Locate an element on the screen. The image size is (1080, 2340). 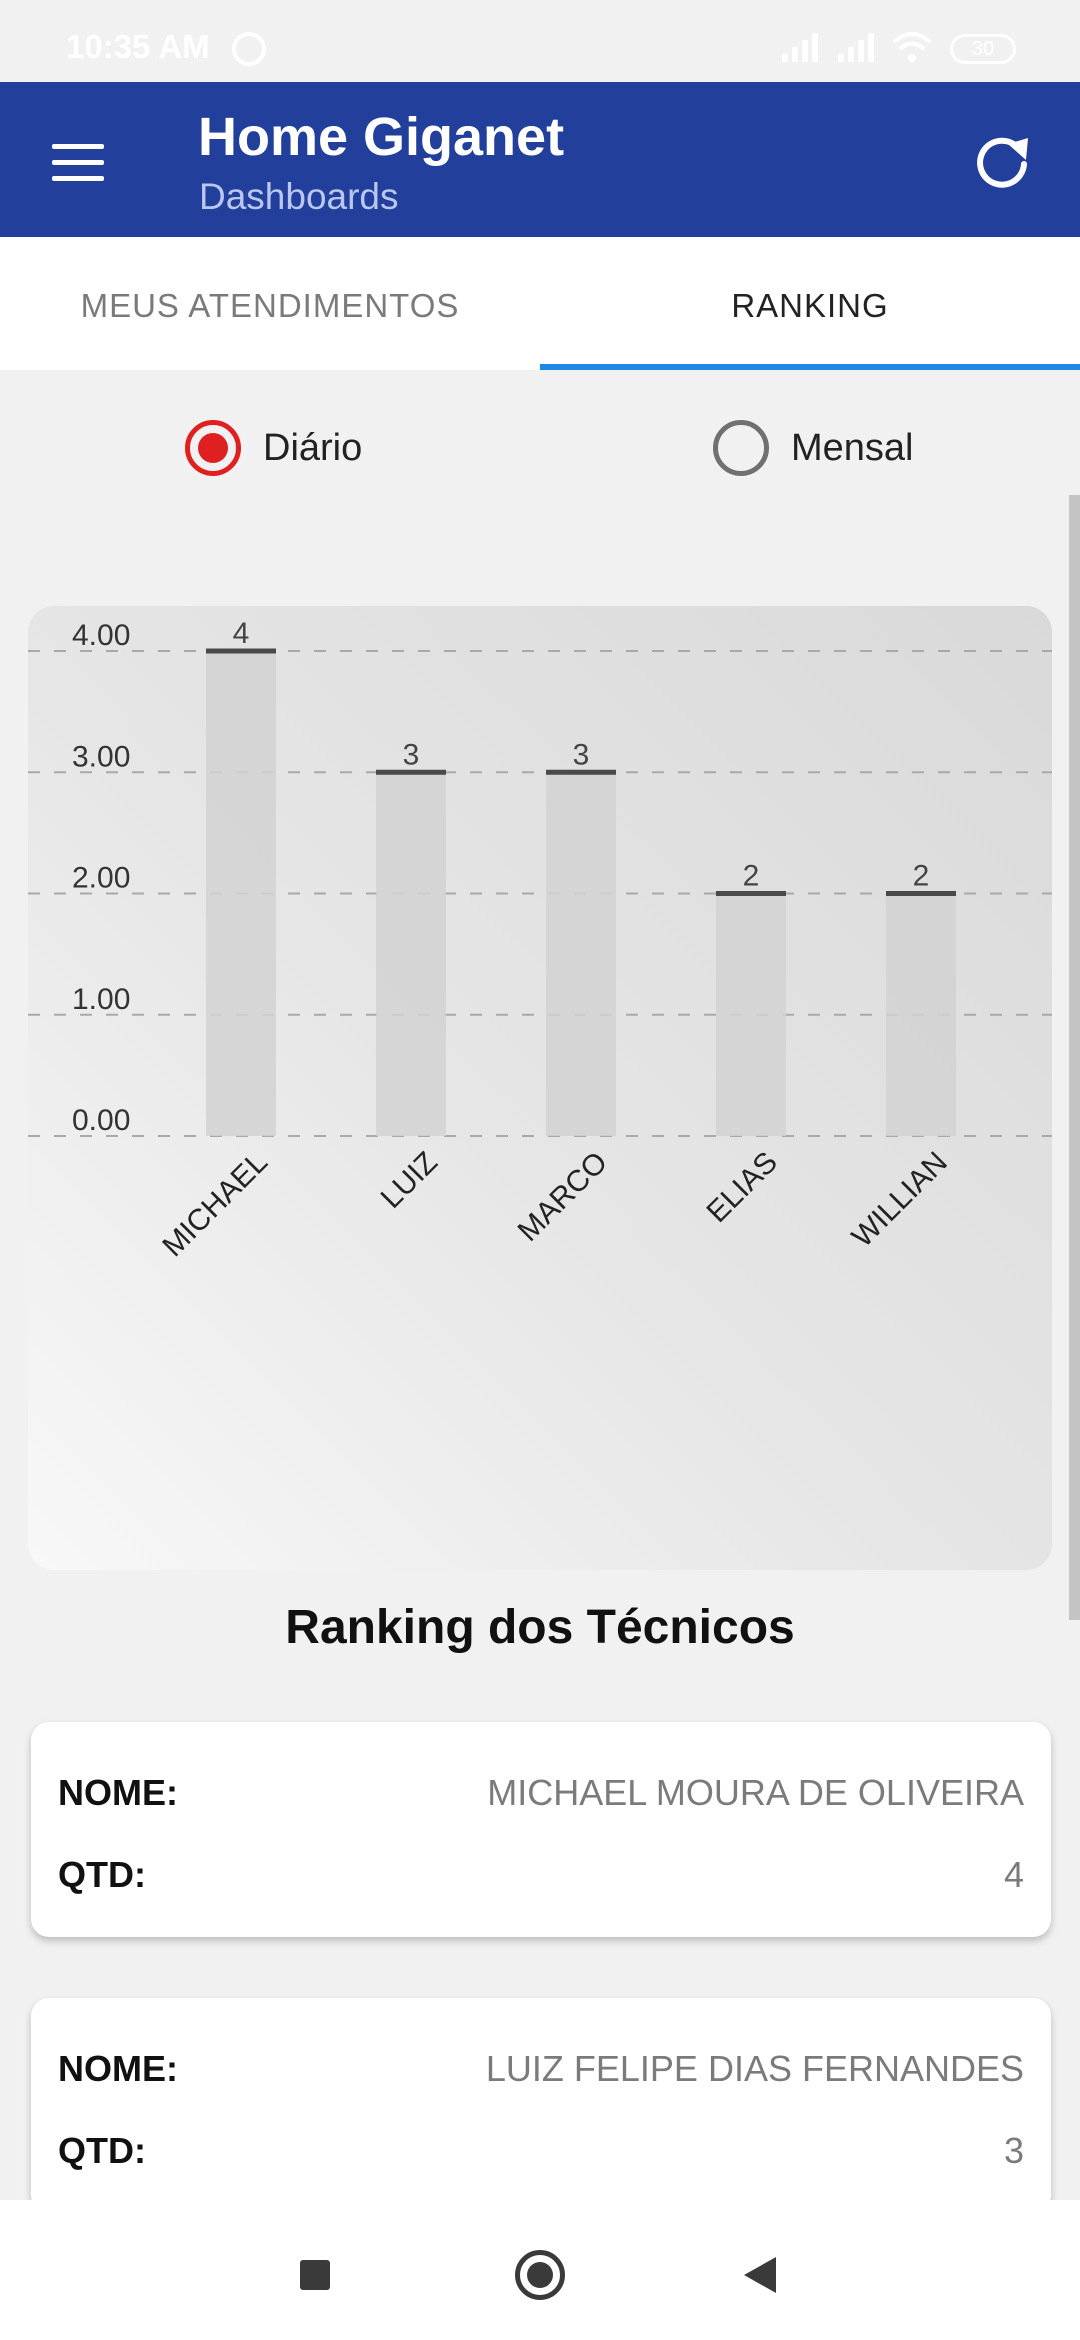
radio-diario: Diário is located at coordinates (273, 448).